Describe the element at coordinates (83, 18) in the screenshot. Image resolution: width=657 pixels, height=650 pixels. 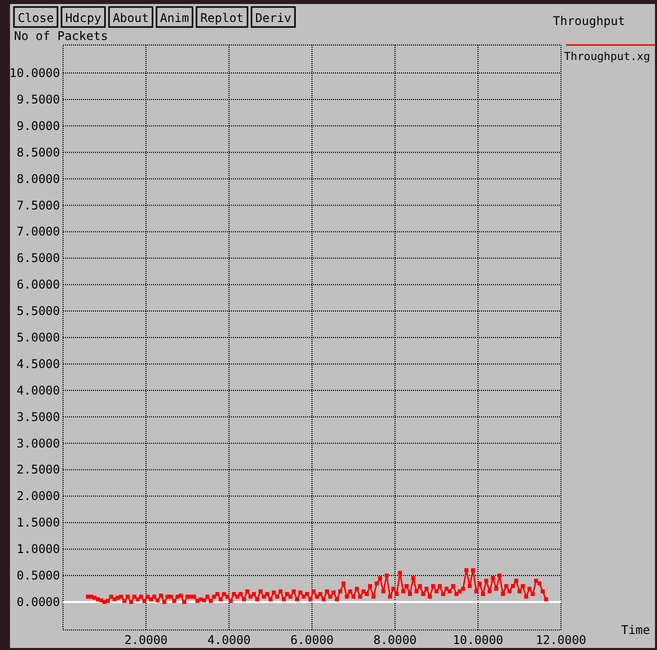
I see `text: Hdcpy` at that location.